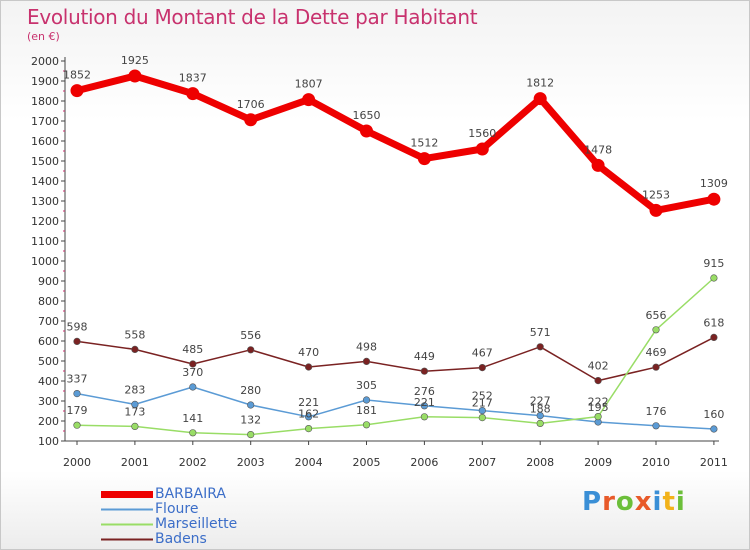 The image size is (750, 550). What do you see at coordinates (669, 502) in the screenshot?
I see `logo-letter: t` at bounding box center [669, 502].